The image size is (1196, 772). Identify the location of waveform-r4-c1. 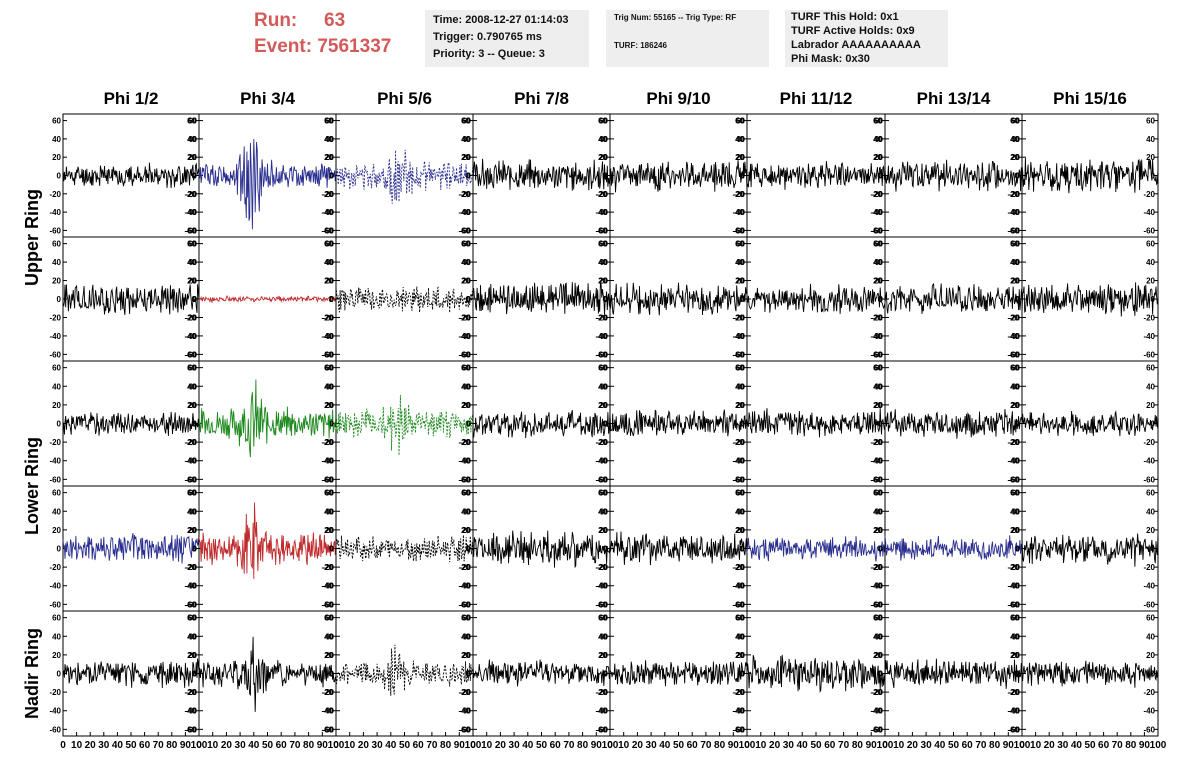
(131, 548).